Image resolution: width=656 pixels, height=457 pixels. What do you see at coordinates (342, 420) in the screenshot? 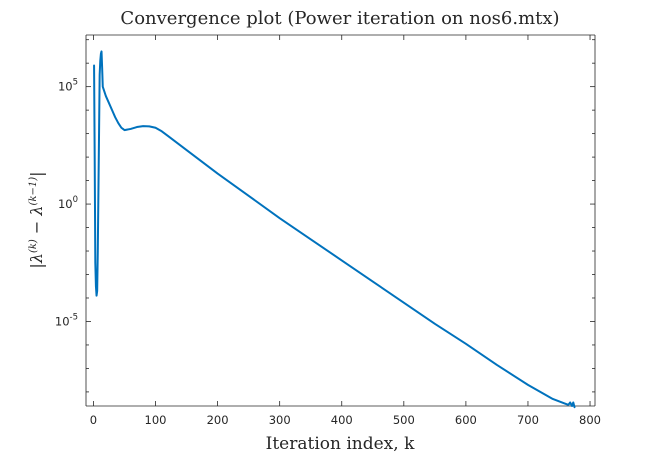
I see `x-tick-label: 400` at bounding box center [342, 420].